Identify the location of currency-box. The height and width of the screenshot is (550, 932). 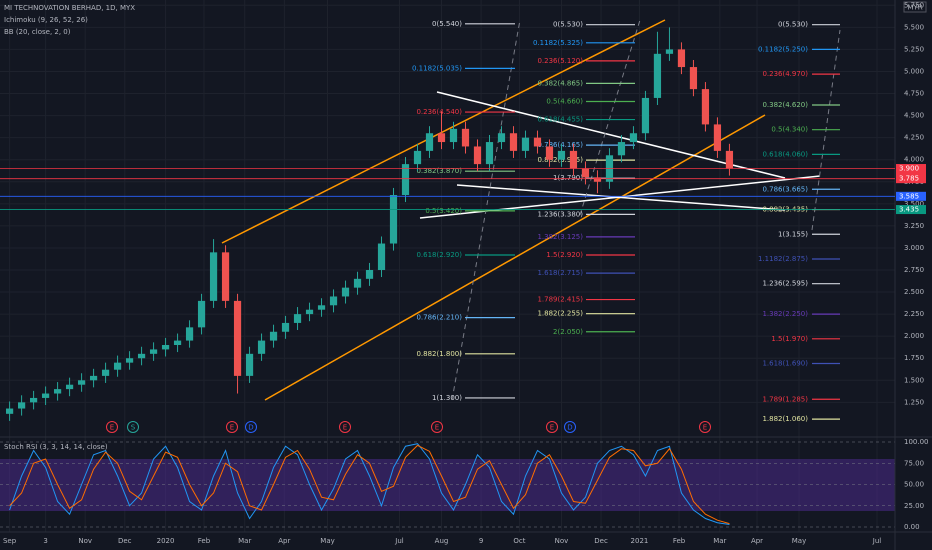
(915, 7).